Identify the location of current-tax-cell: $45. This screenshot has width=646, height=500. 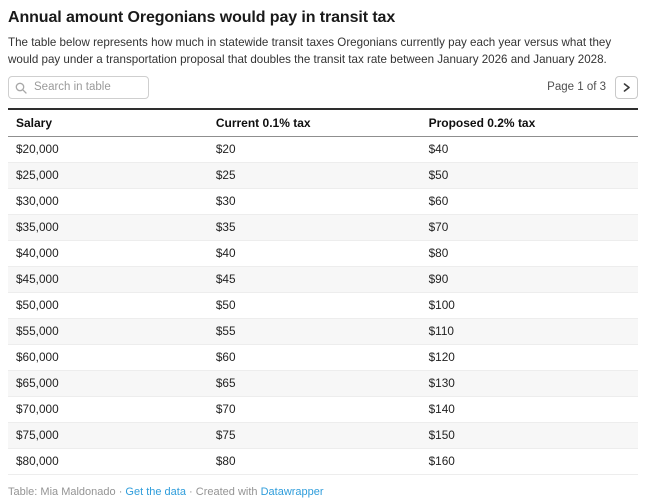
(314, 279).